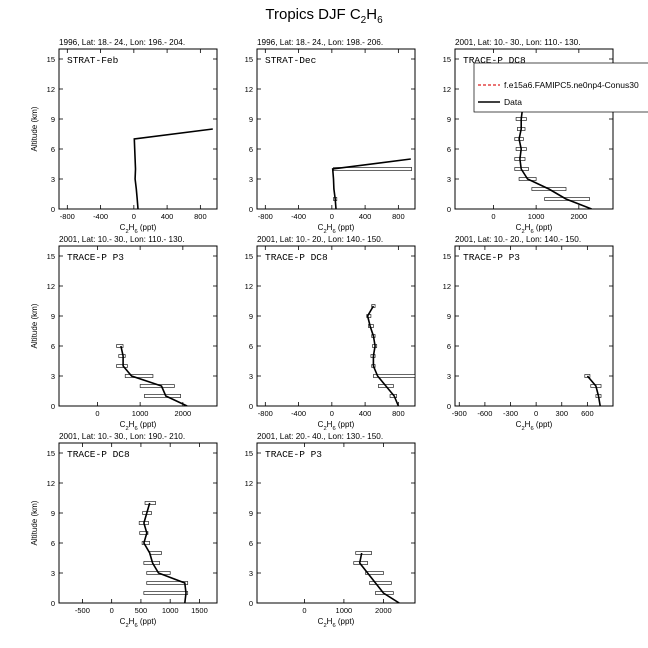 The width and height of the screenshot is (648, 648). What do you see at coordinates (291, 60) in the screenshot?
I see `campaign-label: STRAT-Dec` at bounding box center [291, 60].